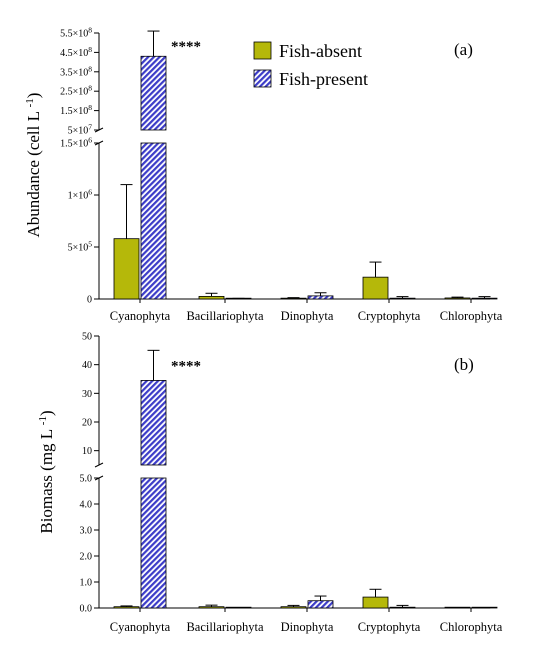 This screenshot has width=554, height=664. Describe the element at coordinates (86, 609) in the screenshot. I see `y-tick-label: 0.0` at that location.